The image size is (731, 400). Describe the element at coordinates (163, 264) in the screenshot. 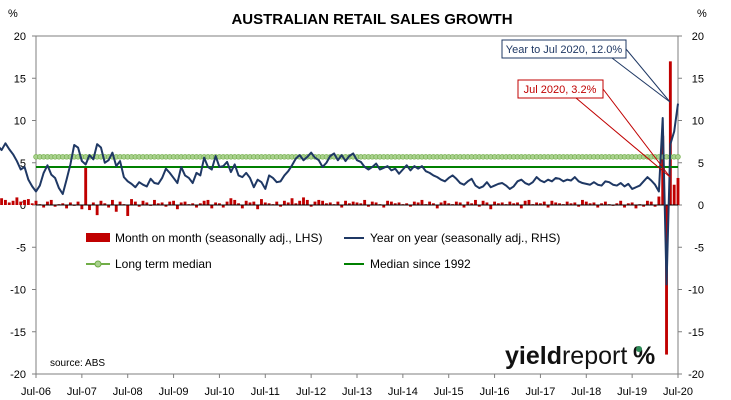

I see `legend-label-long-term-median: Long term median` at that location.